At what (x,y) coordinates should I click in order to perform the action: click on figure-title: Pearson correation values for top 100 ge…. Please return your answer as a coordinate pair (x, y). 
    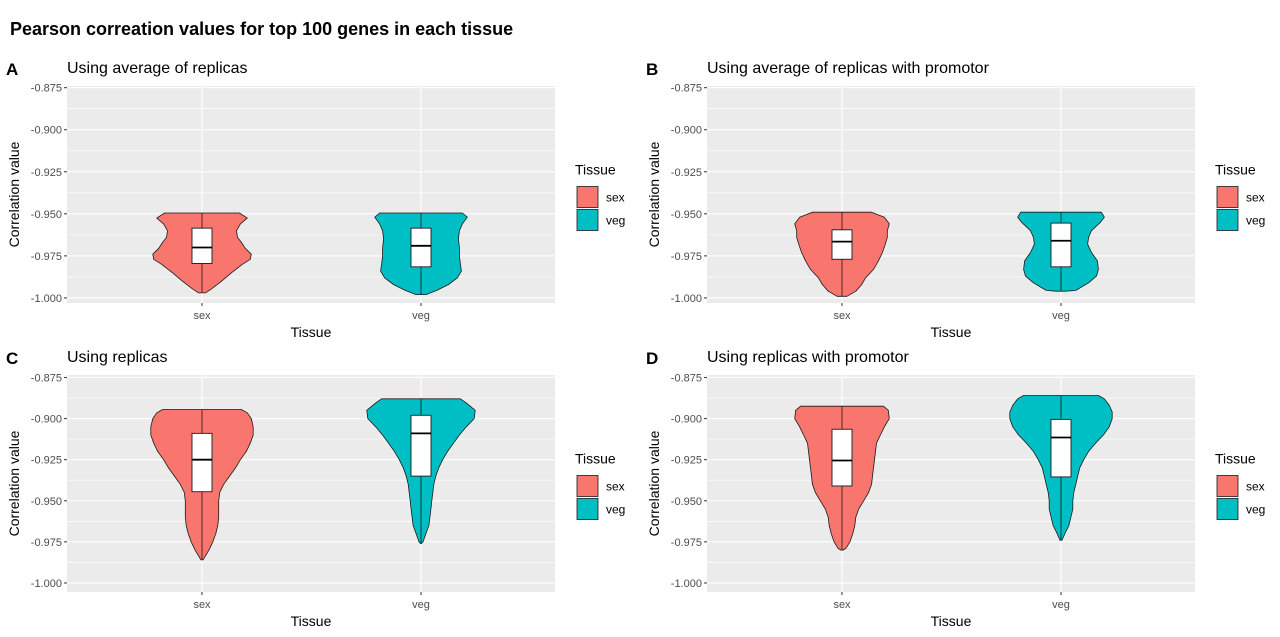
    Looking at the image, I should click on (262, 29).